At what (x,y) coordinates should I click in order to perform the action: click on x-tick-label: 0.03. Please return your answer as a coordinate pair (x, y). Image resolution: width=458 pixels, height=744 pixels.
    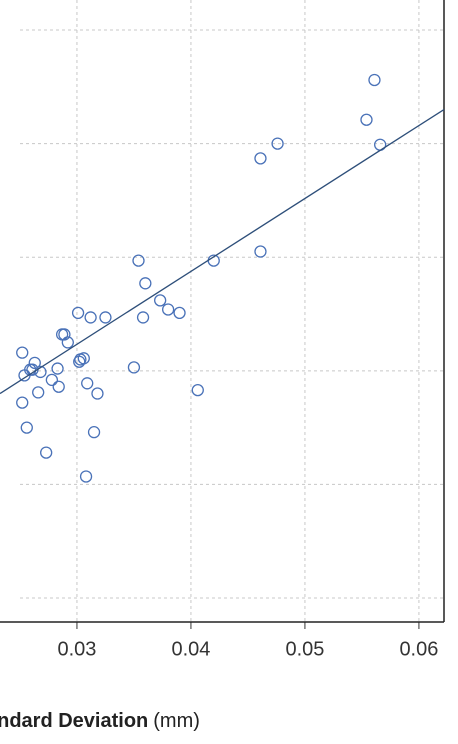
    Looking at the image, I should click on (76, 649).